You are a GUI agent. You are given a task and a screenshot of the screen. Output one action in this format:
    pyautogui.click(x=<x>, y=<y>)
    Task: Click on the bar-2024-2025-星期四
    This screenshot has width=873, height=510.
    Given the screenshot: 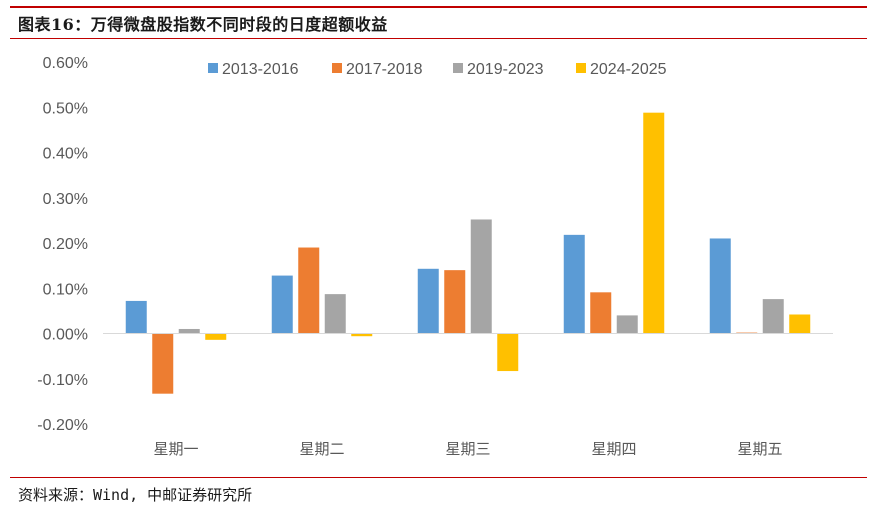 What is the action you would take?
    pyautogui.click(x=654, y=223)
    